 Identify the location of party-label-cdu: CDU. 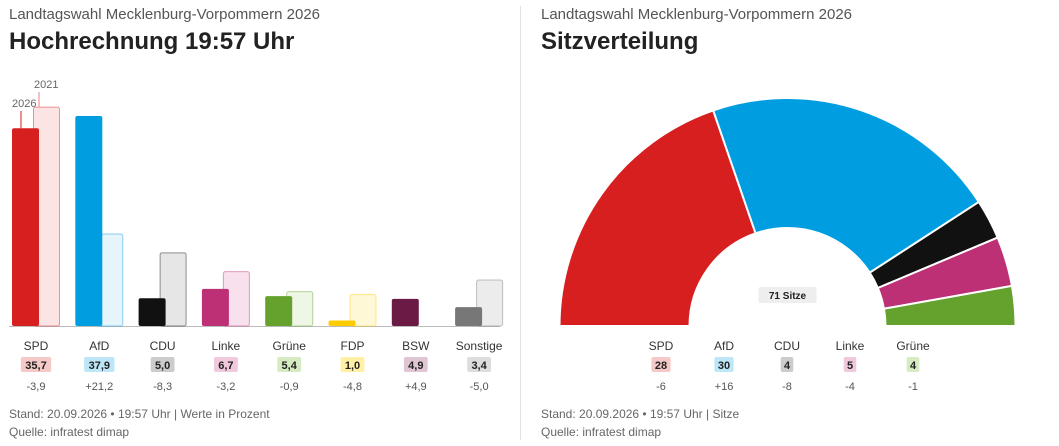
(163, 346).